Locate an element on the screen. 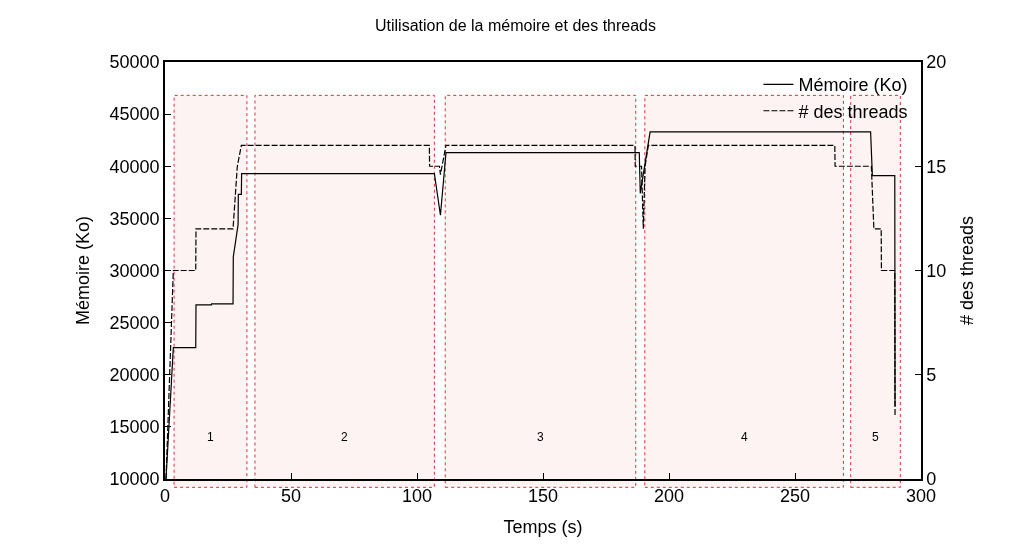  band-label: 3 is located at coordinates (540, 437).